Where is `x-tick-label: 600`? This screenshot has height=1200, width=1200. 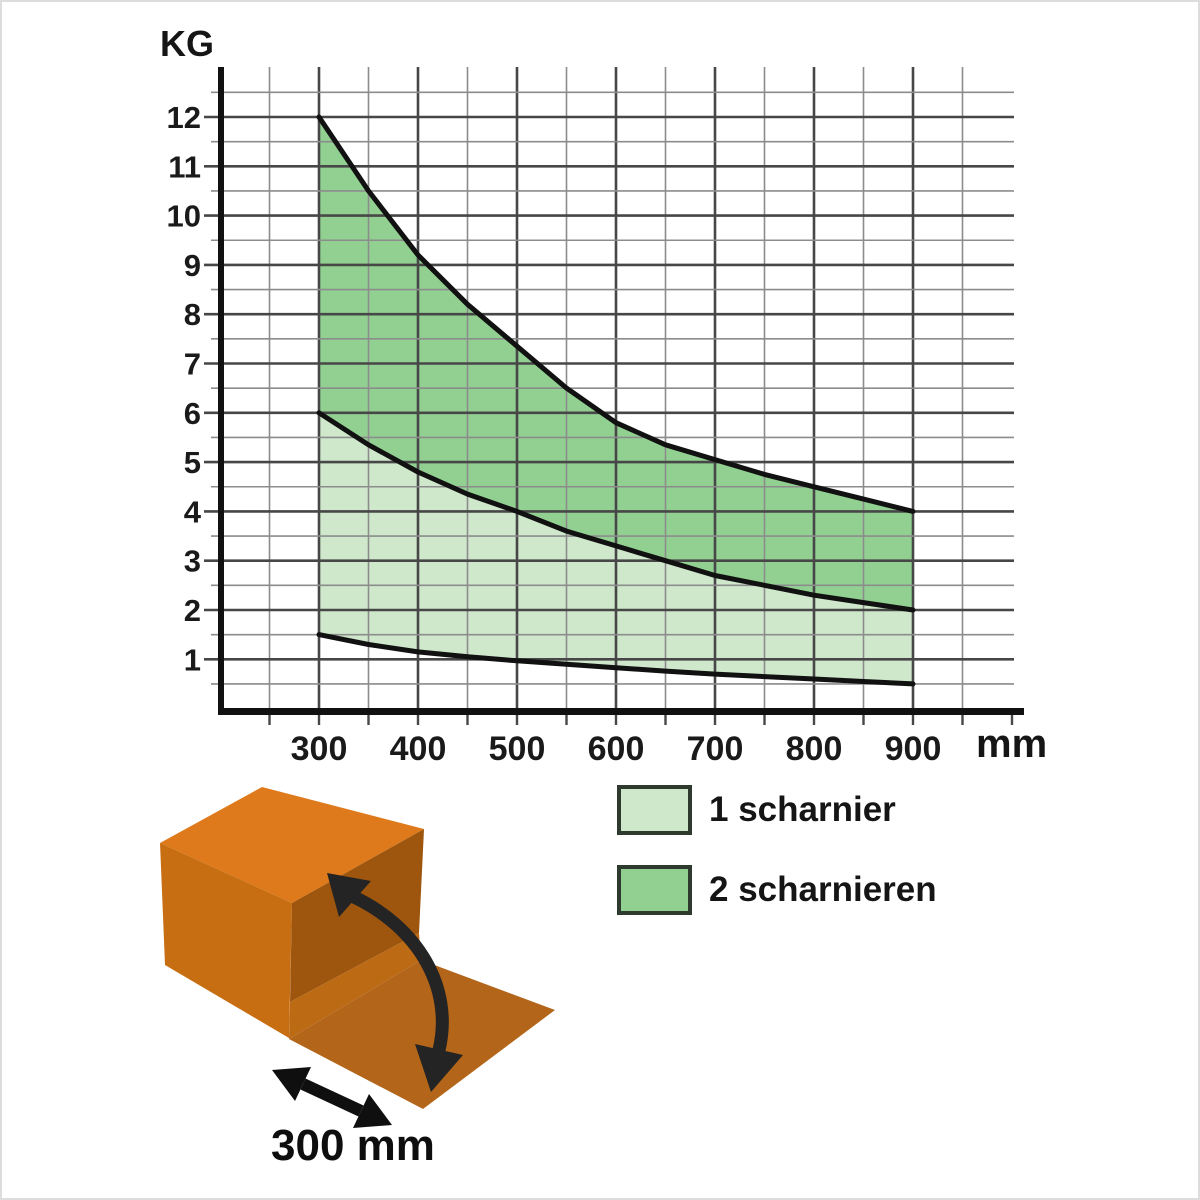 x-tick-label: 600 is located at coordinates (616, 749).